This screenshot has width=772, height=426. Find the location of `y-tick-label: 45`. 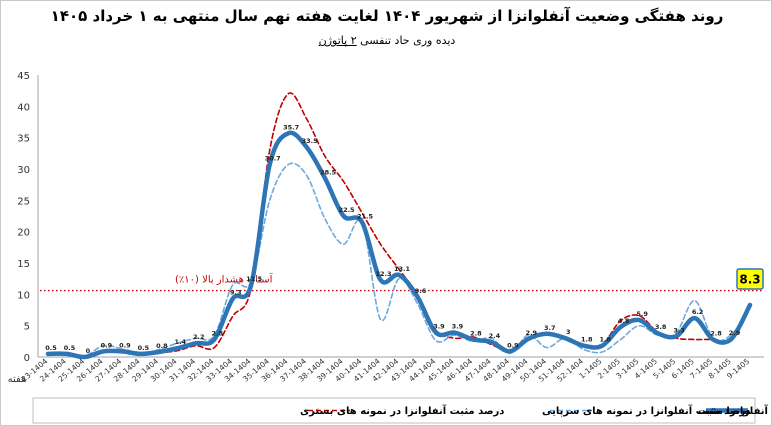

y-tick-label: 45 is located at coordinates (23, 76).